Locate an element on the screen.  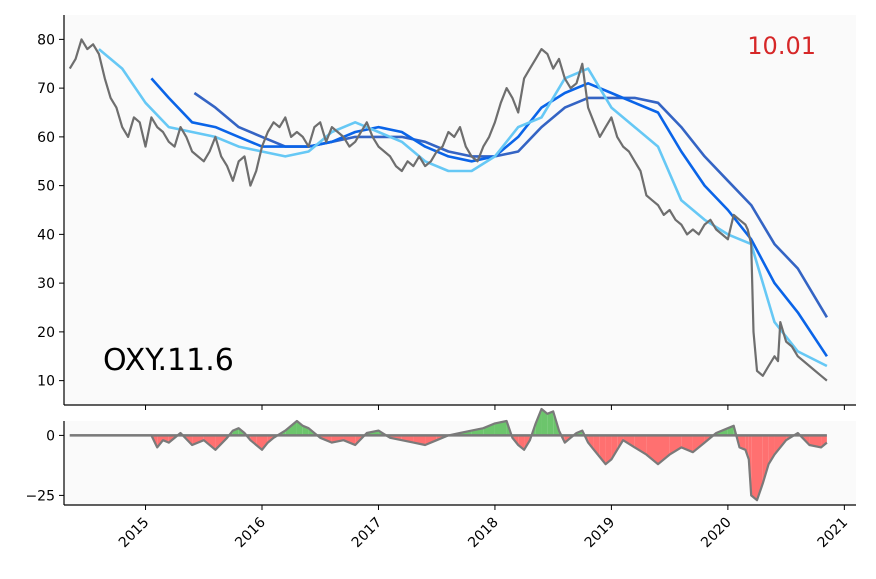
x-tick-label: 2018 is located at coordinates (483, 533).